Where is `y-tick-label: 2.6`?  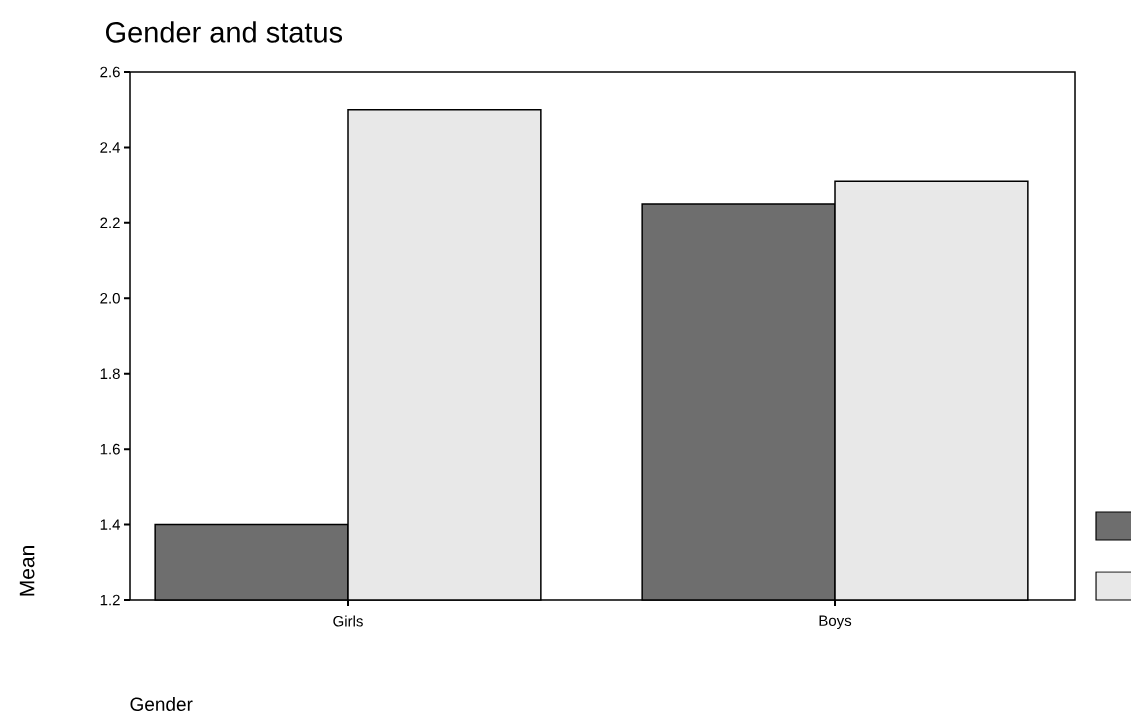 y-tick-label: 2.6 is located at coordinates (110, 72).